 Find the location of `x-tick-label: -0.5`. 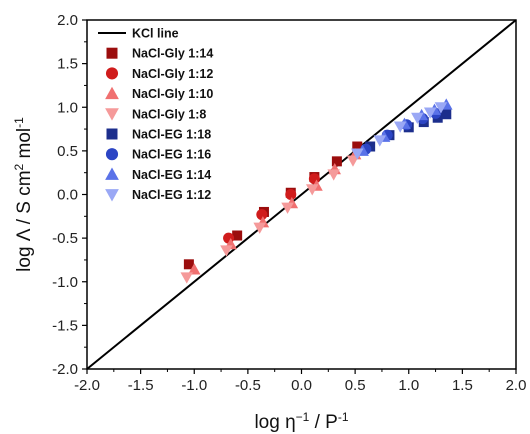

x-tick-label: -0.5 is located at coordinates (248, 385).